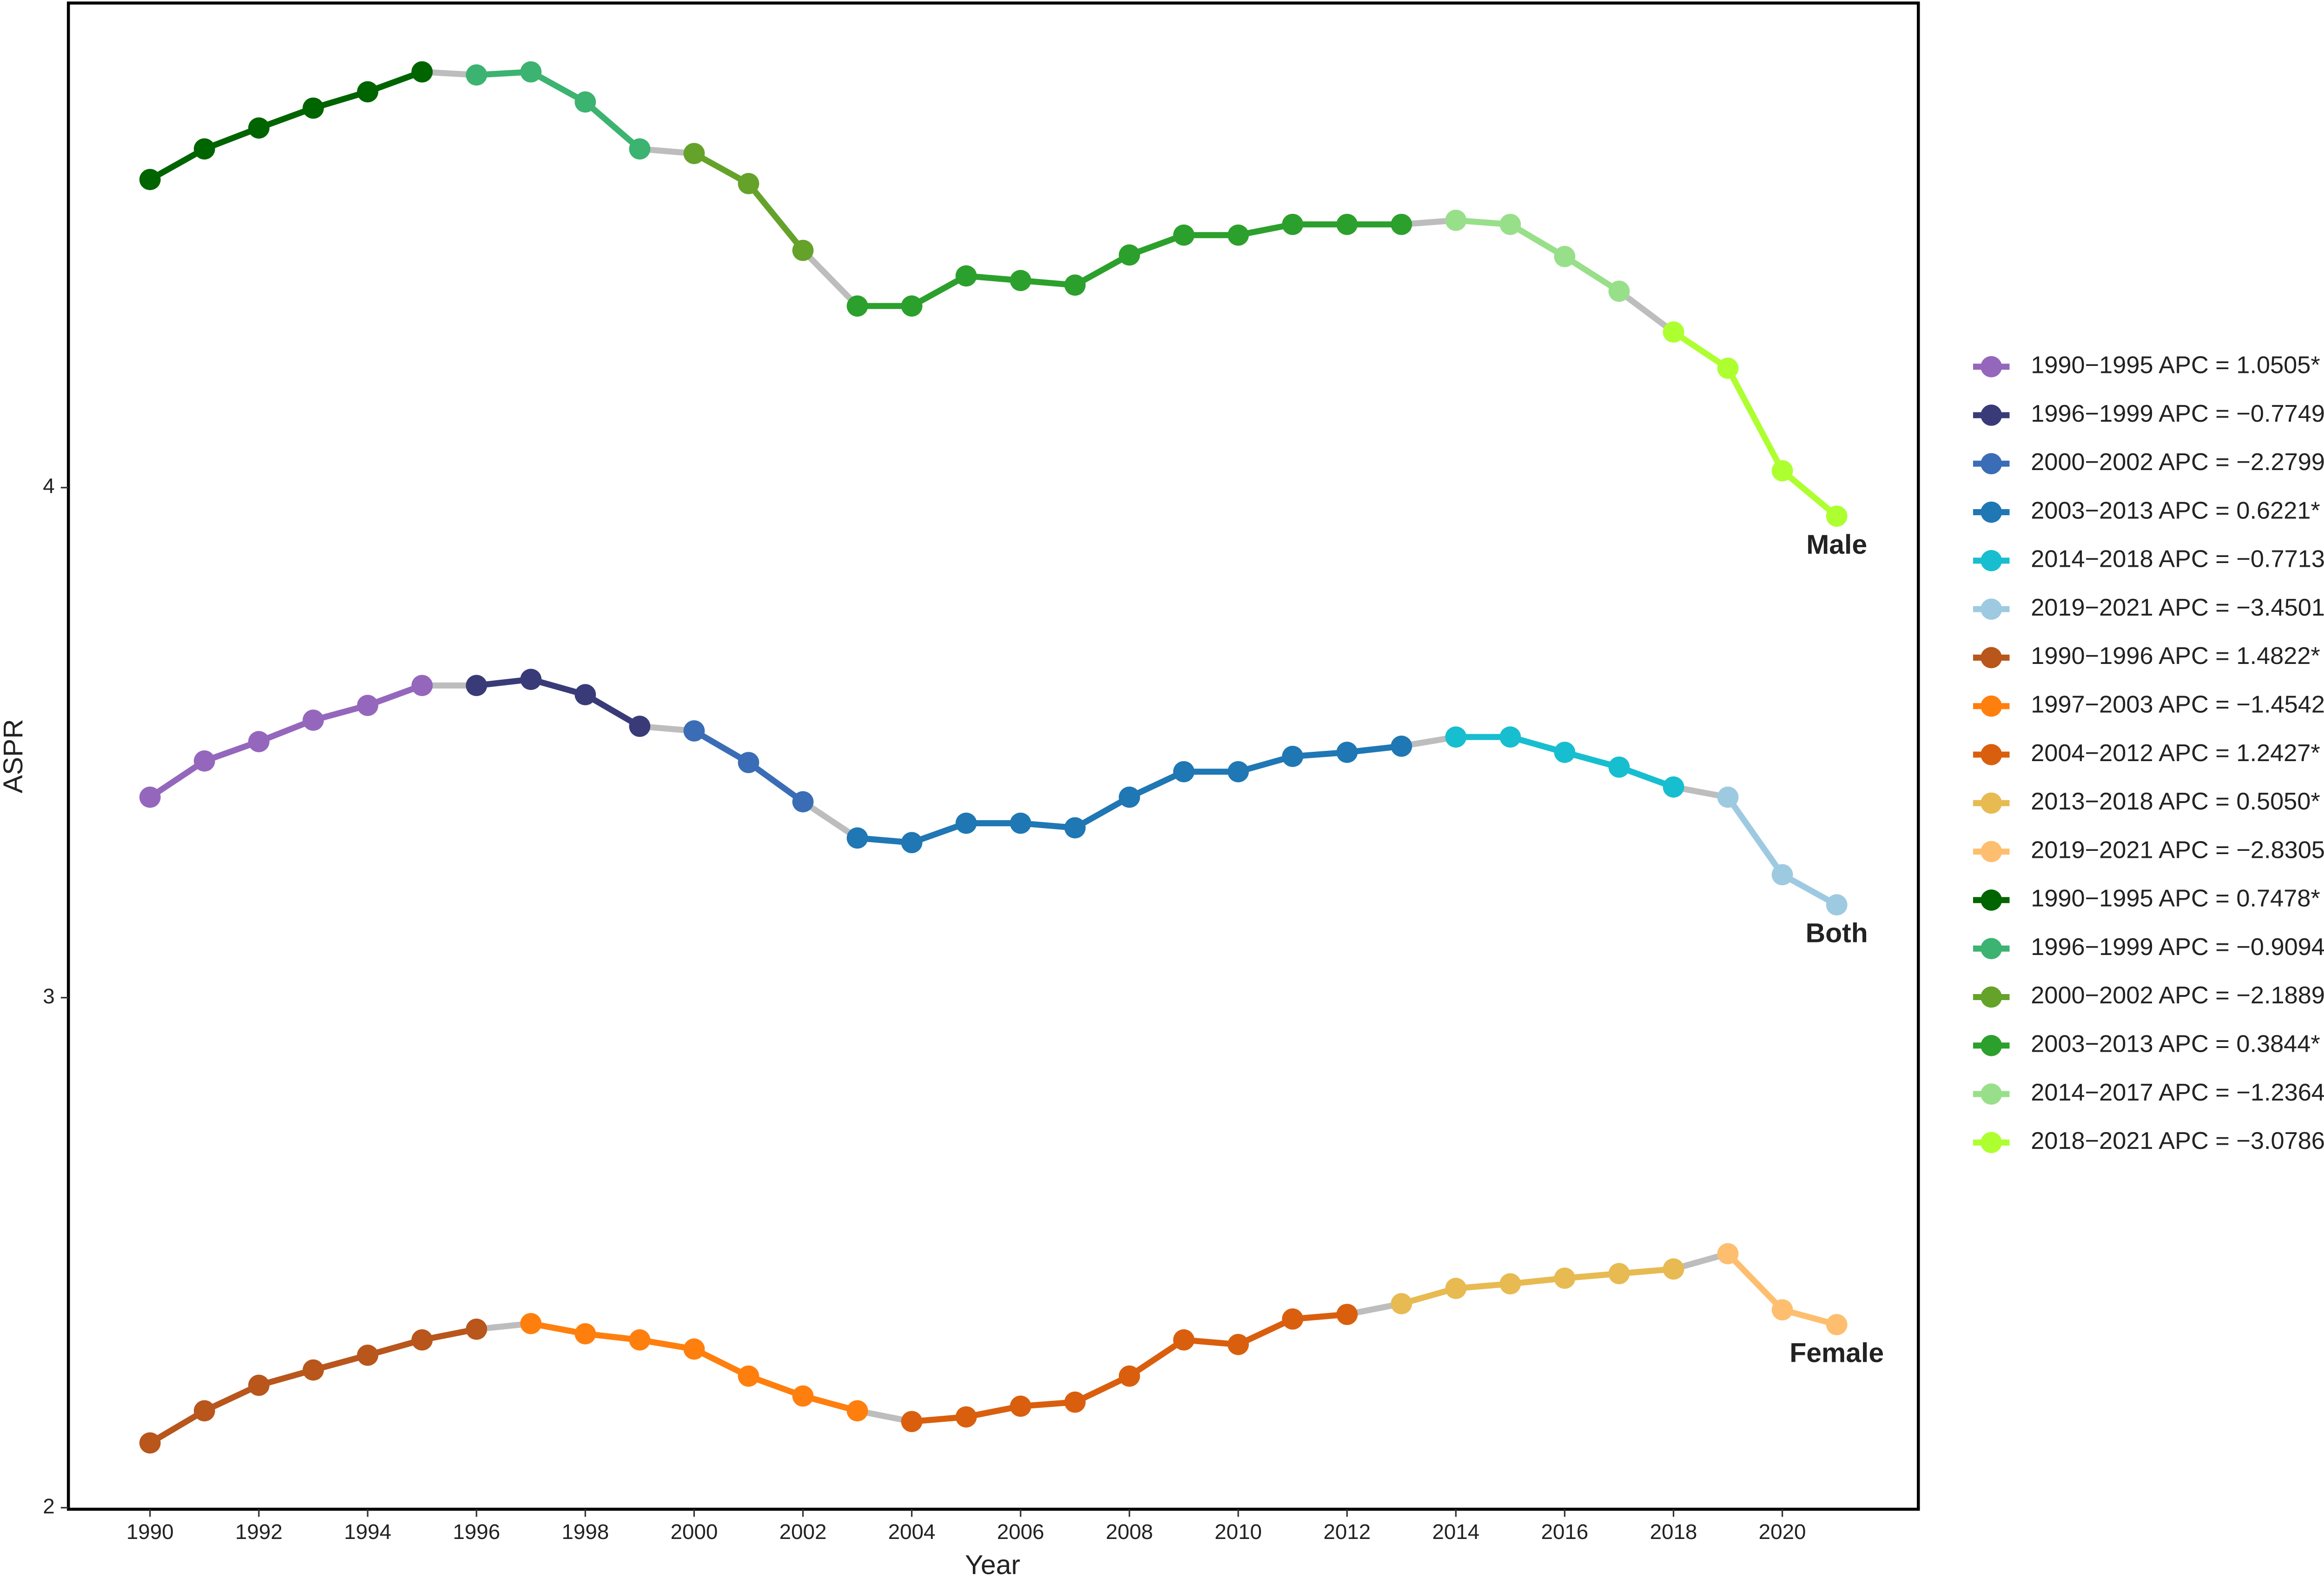  Describe the element at coordinates (585, 1532) in the screenshot. I see `x-tick-label: 1998` at that location.